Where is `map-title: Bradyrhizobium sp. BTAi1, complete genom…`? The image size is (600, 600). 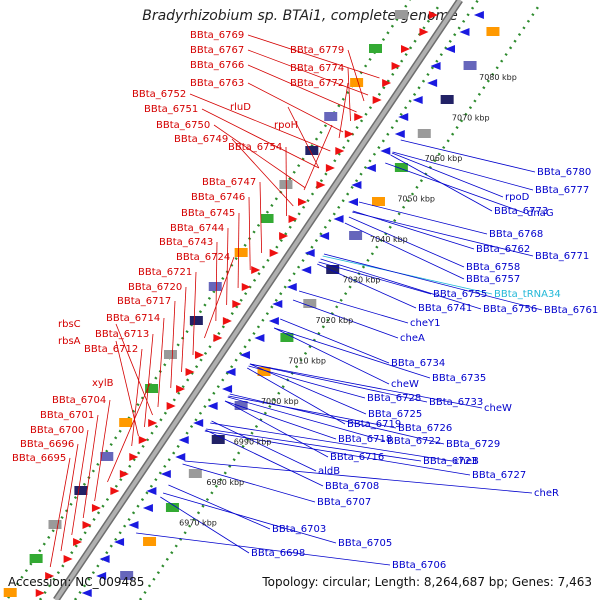
map-title: Bradyrhizobium sp. BTAi1, complete genom… is located at coordinates (300, 16).